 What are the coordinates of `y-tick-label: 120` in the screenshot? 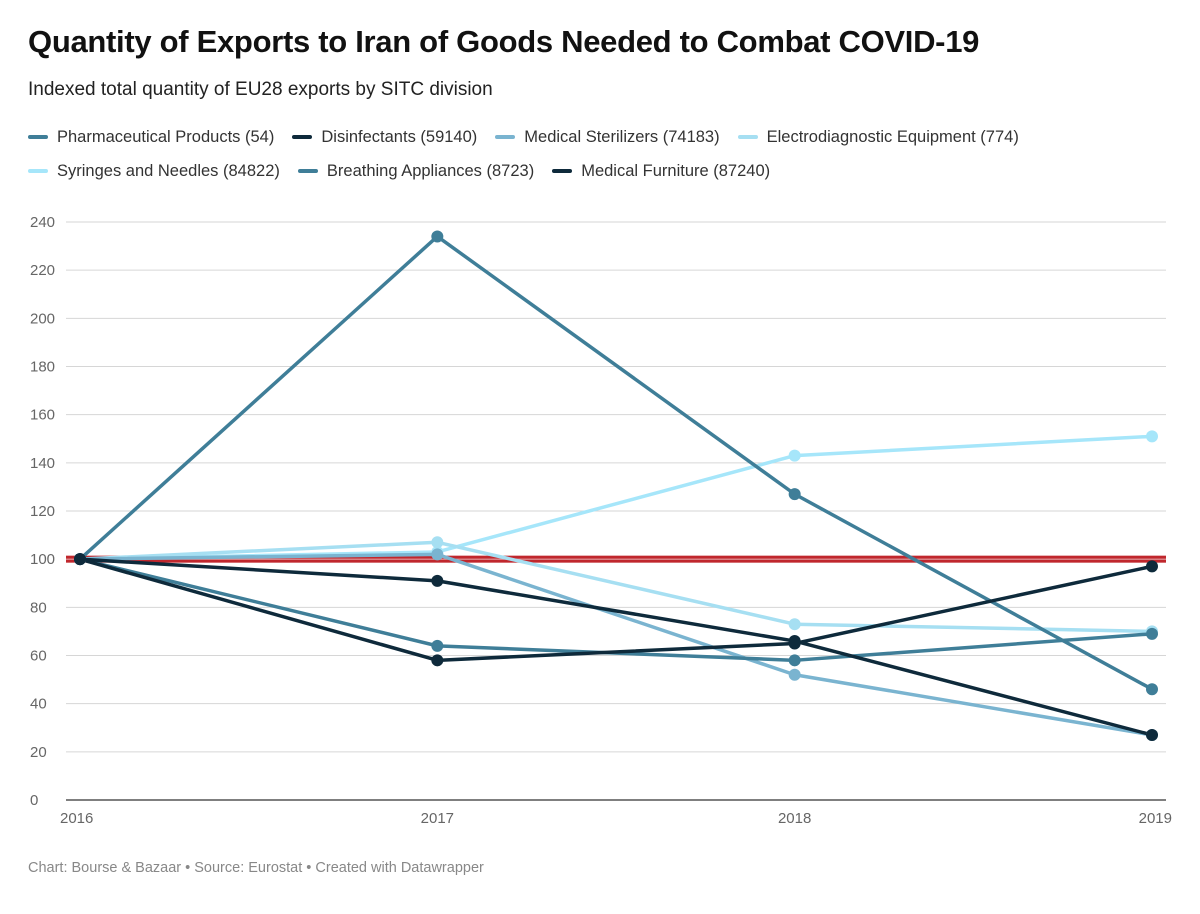 It's located at (42, 511).